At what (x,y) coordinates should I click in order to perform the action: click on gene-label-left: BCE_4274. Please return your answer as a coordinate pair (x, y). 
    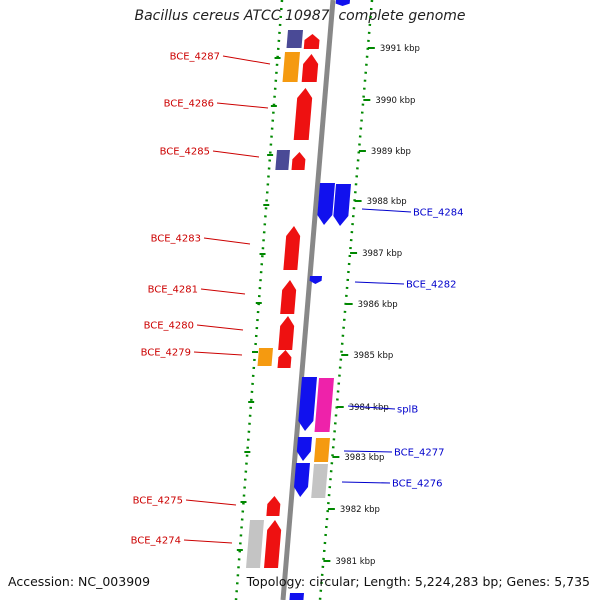
    Looking at the image, I should click on (156, 541).